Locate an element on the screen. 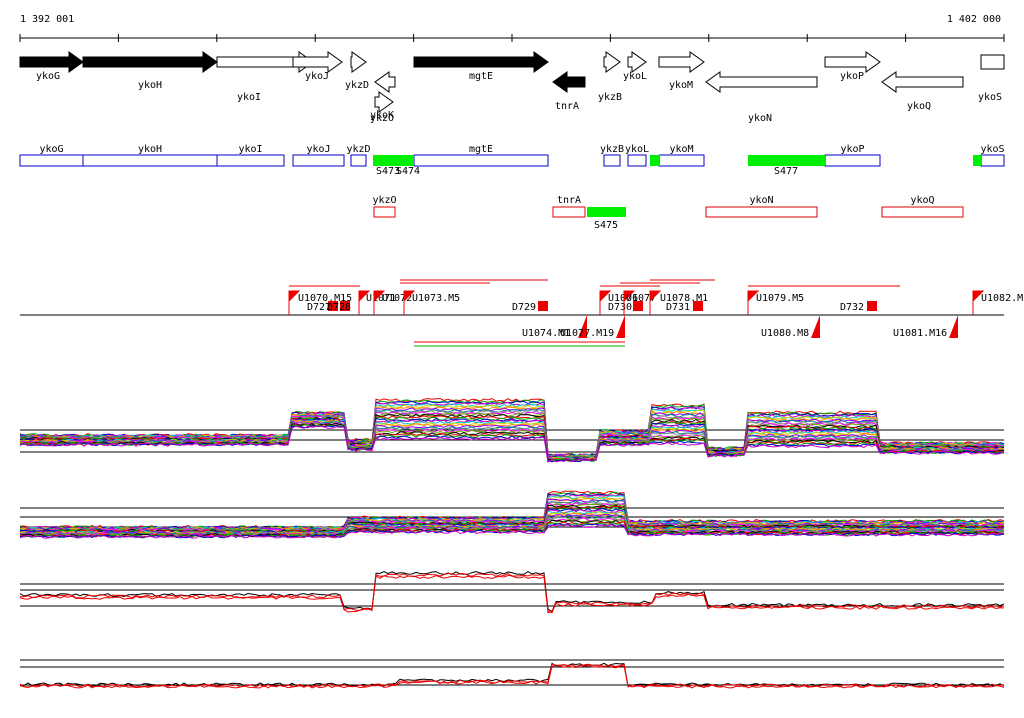 Image resolution: width=1024 pixels, height=718 pixels. unit-label: D730 is located at coordinates (620, 307).